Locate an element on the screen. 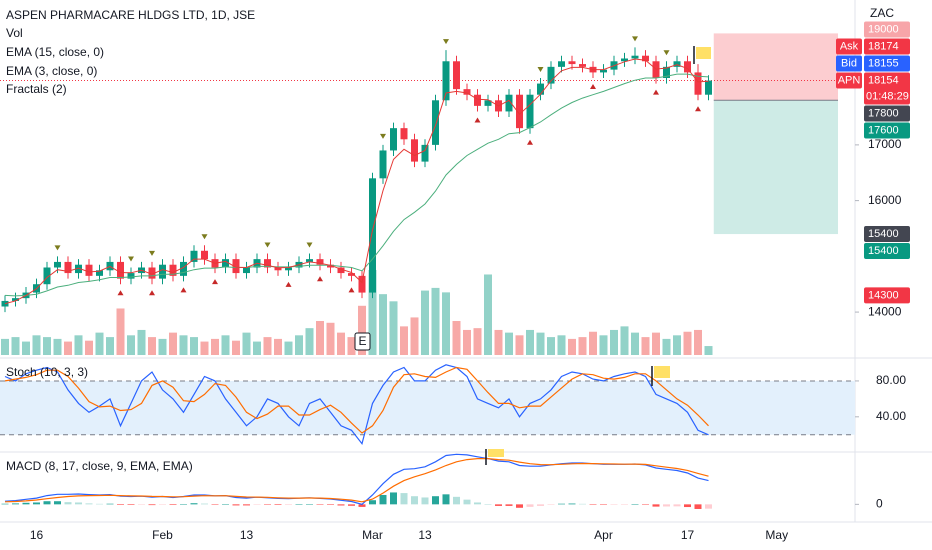 This screenshot has width=932, height=550. price-badge-value: 14300 is located at coordinates (883, 295).